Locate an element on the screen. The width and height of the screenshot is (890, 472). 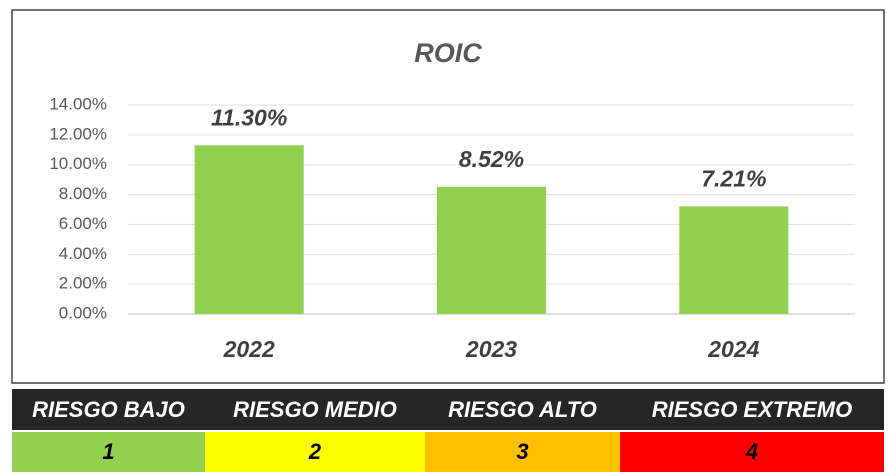
y-tick-label: 10.00% is located at coordinates (78, 163).